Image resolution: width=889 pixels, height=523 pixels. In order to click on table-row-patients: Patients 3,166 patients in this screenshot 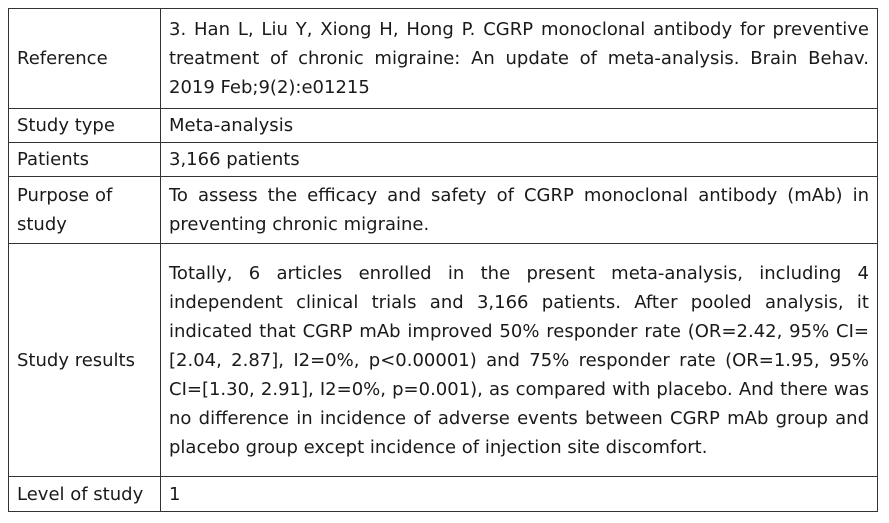, I will do `click(443, 159)`.